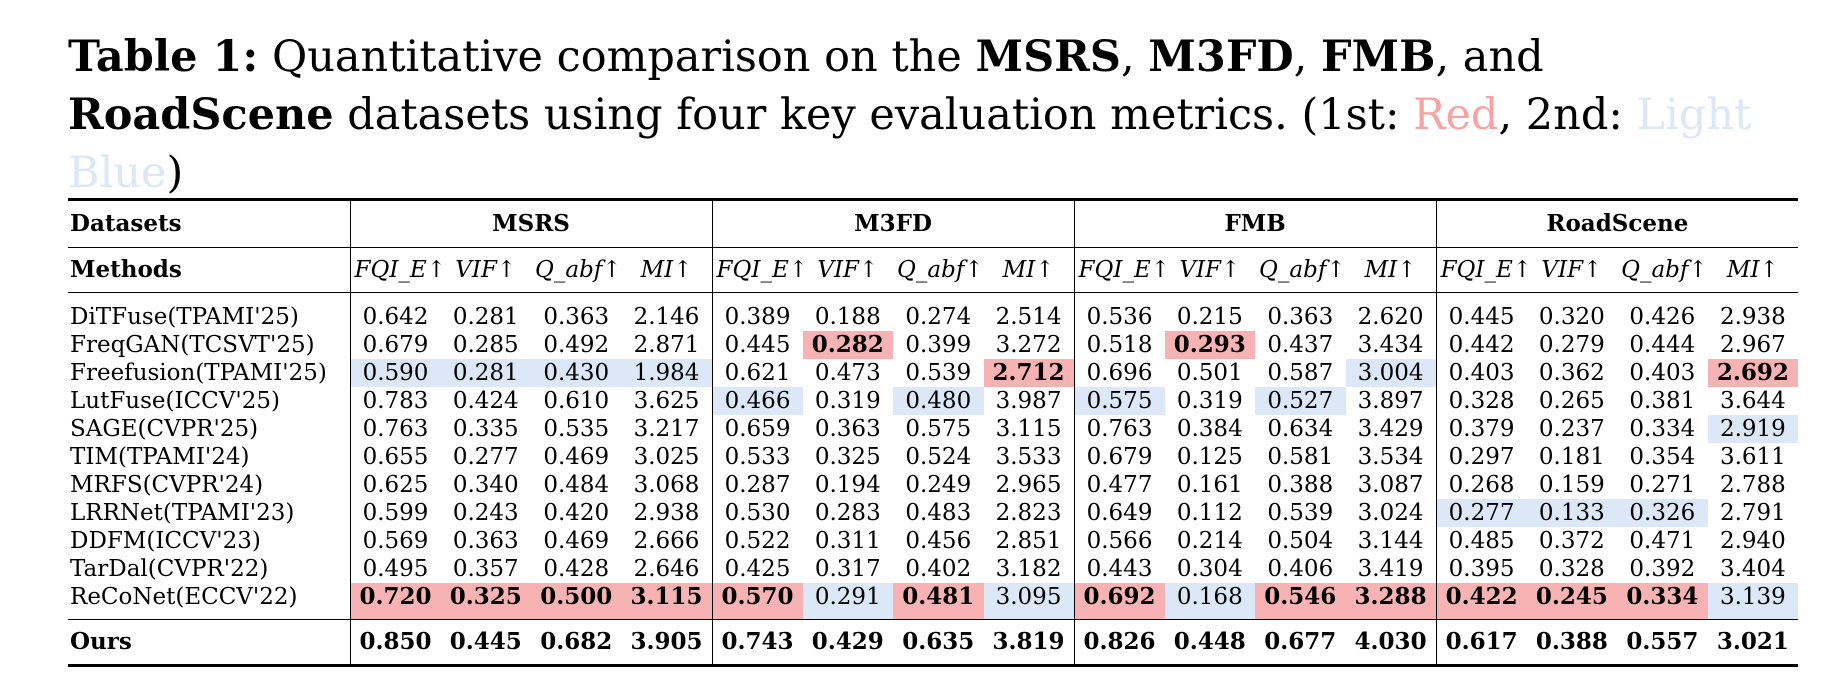 The width and height of the screenshot is (1824, 695). What do you see at coordinates (1028, 401) in the screenshot?
I see `value-cell: 3.987` at bounding box center [1028, 401].